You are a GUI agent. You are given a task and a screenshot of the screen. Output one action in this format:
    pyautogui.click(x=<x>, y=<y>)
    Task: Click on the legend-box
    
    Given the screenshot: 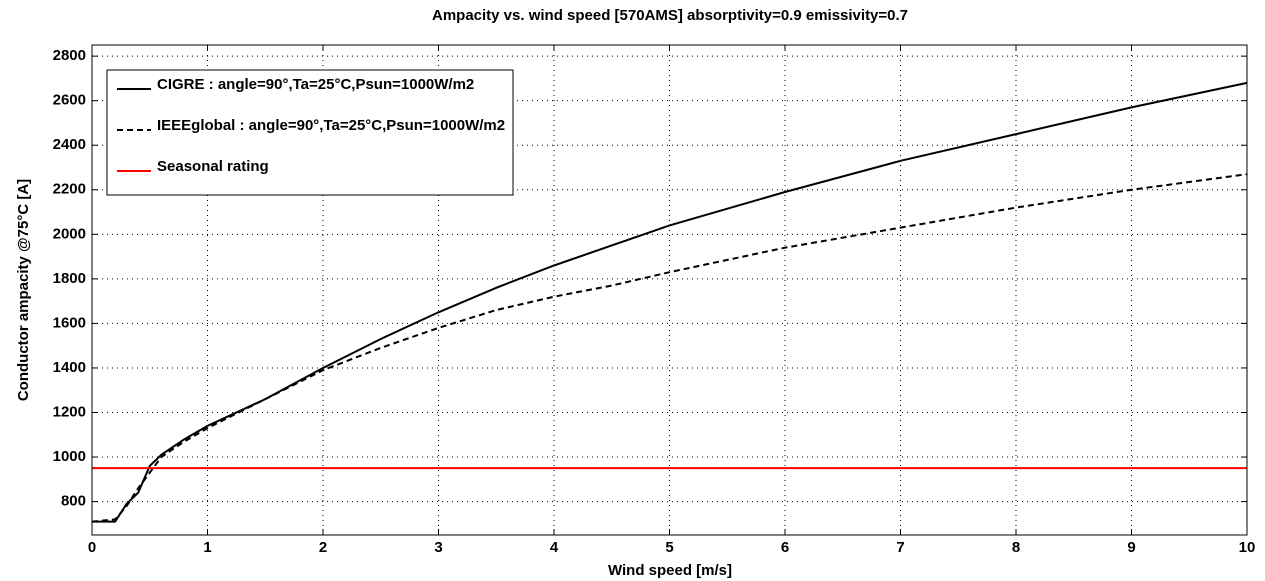 What is the action you would take?
    pyautogui.click(x=310, y=132)
    